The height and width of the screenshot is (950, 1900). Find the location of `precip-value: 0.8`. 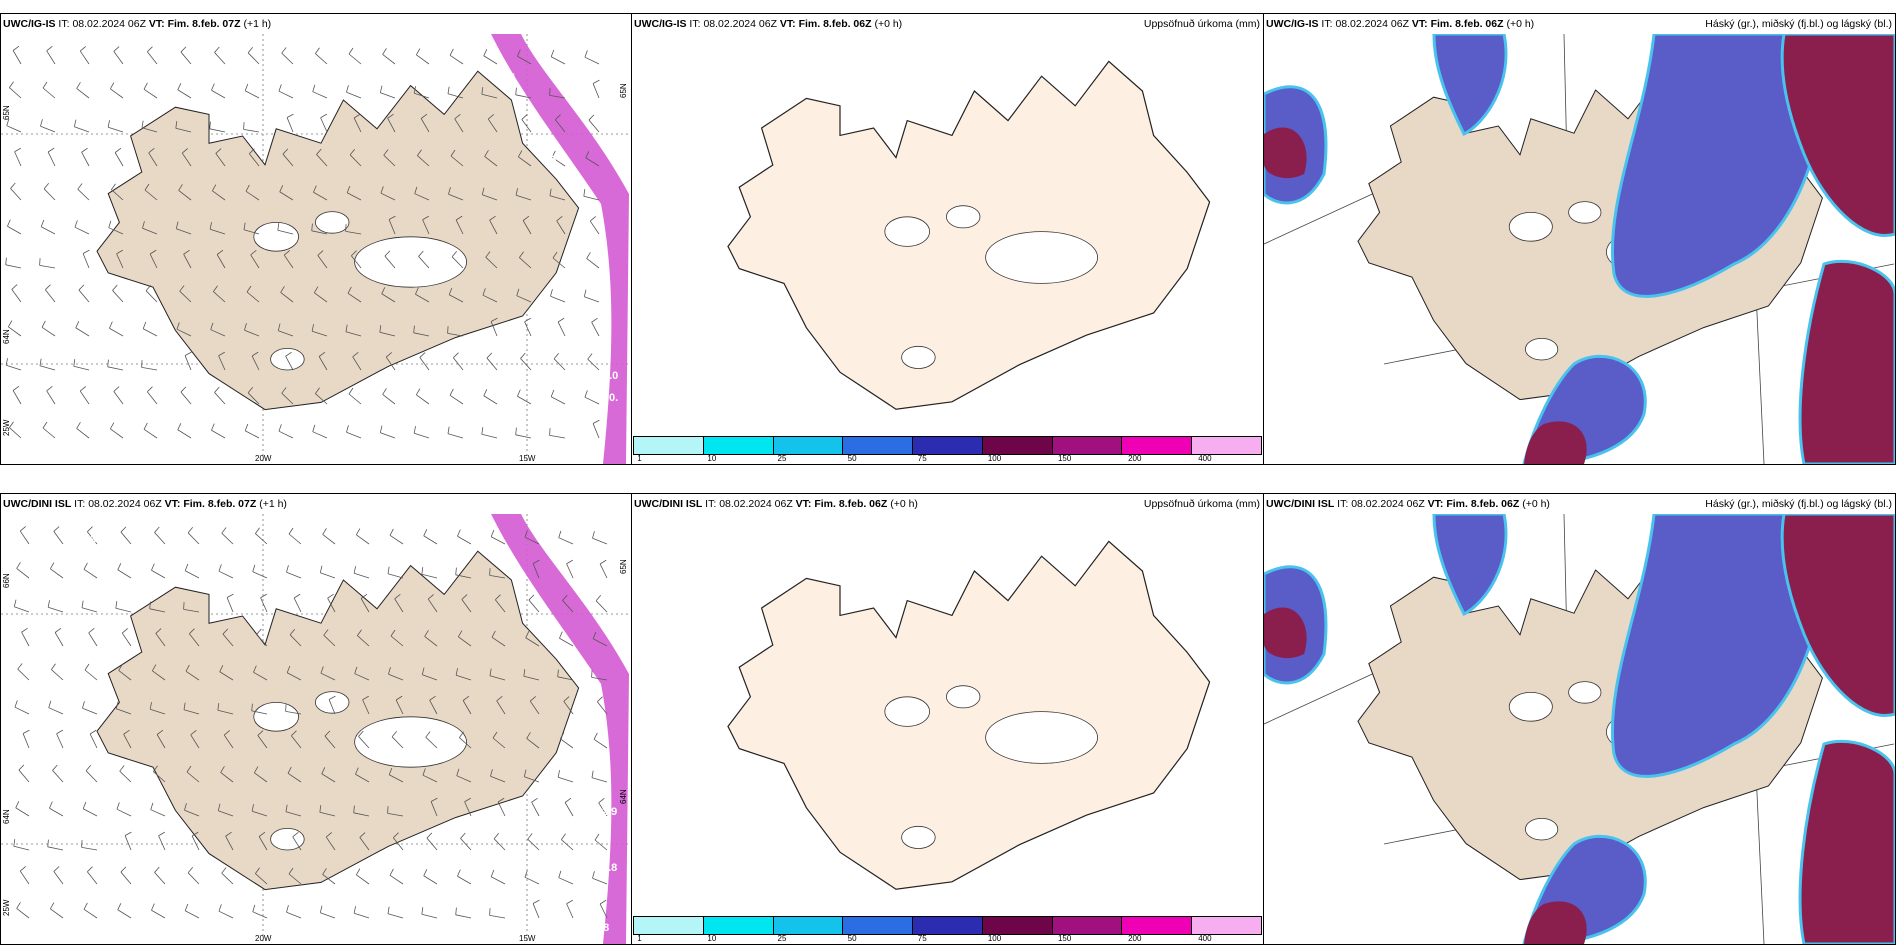

precip-value: 0.8 is located at coordinates (602, 928).